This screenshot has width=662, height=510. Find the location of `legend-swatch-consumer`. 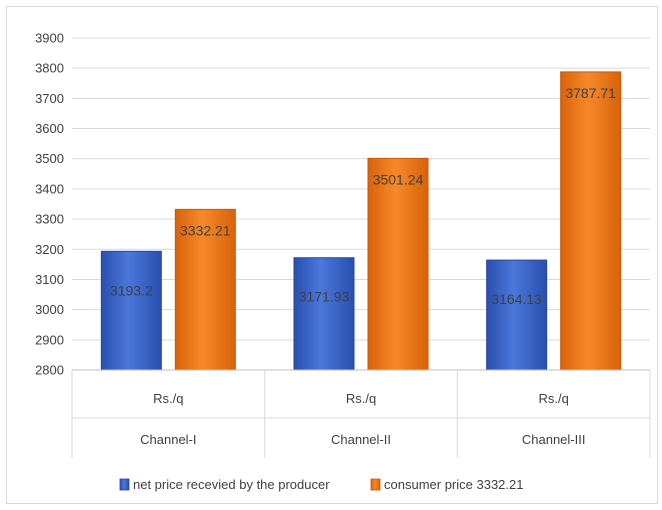

legend-swatch-consumer is located at coordinates (375, 484).